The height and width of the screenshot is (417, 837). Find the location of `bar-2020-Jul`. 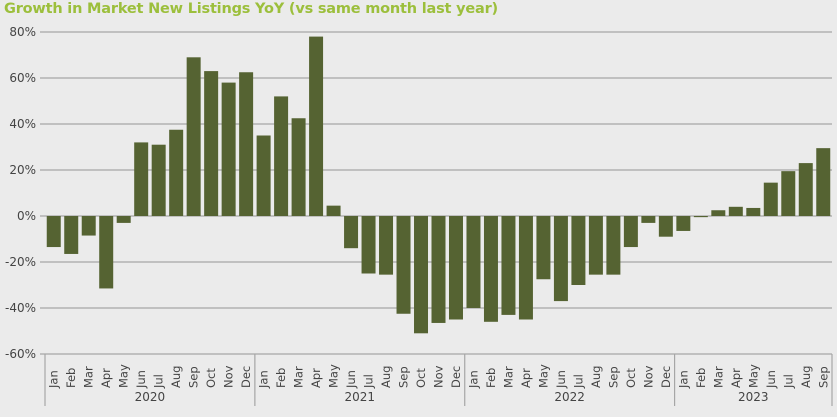

bar-2020-Jul is located at coordinates (158, 180).